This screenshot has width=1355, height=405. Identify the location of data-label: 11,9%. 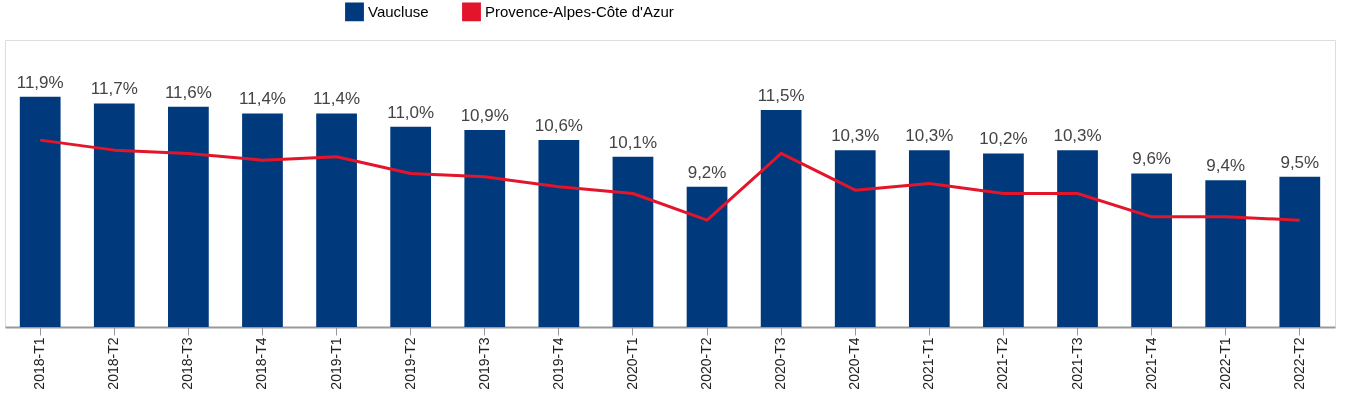
(40, 82).